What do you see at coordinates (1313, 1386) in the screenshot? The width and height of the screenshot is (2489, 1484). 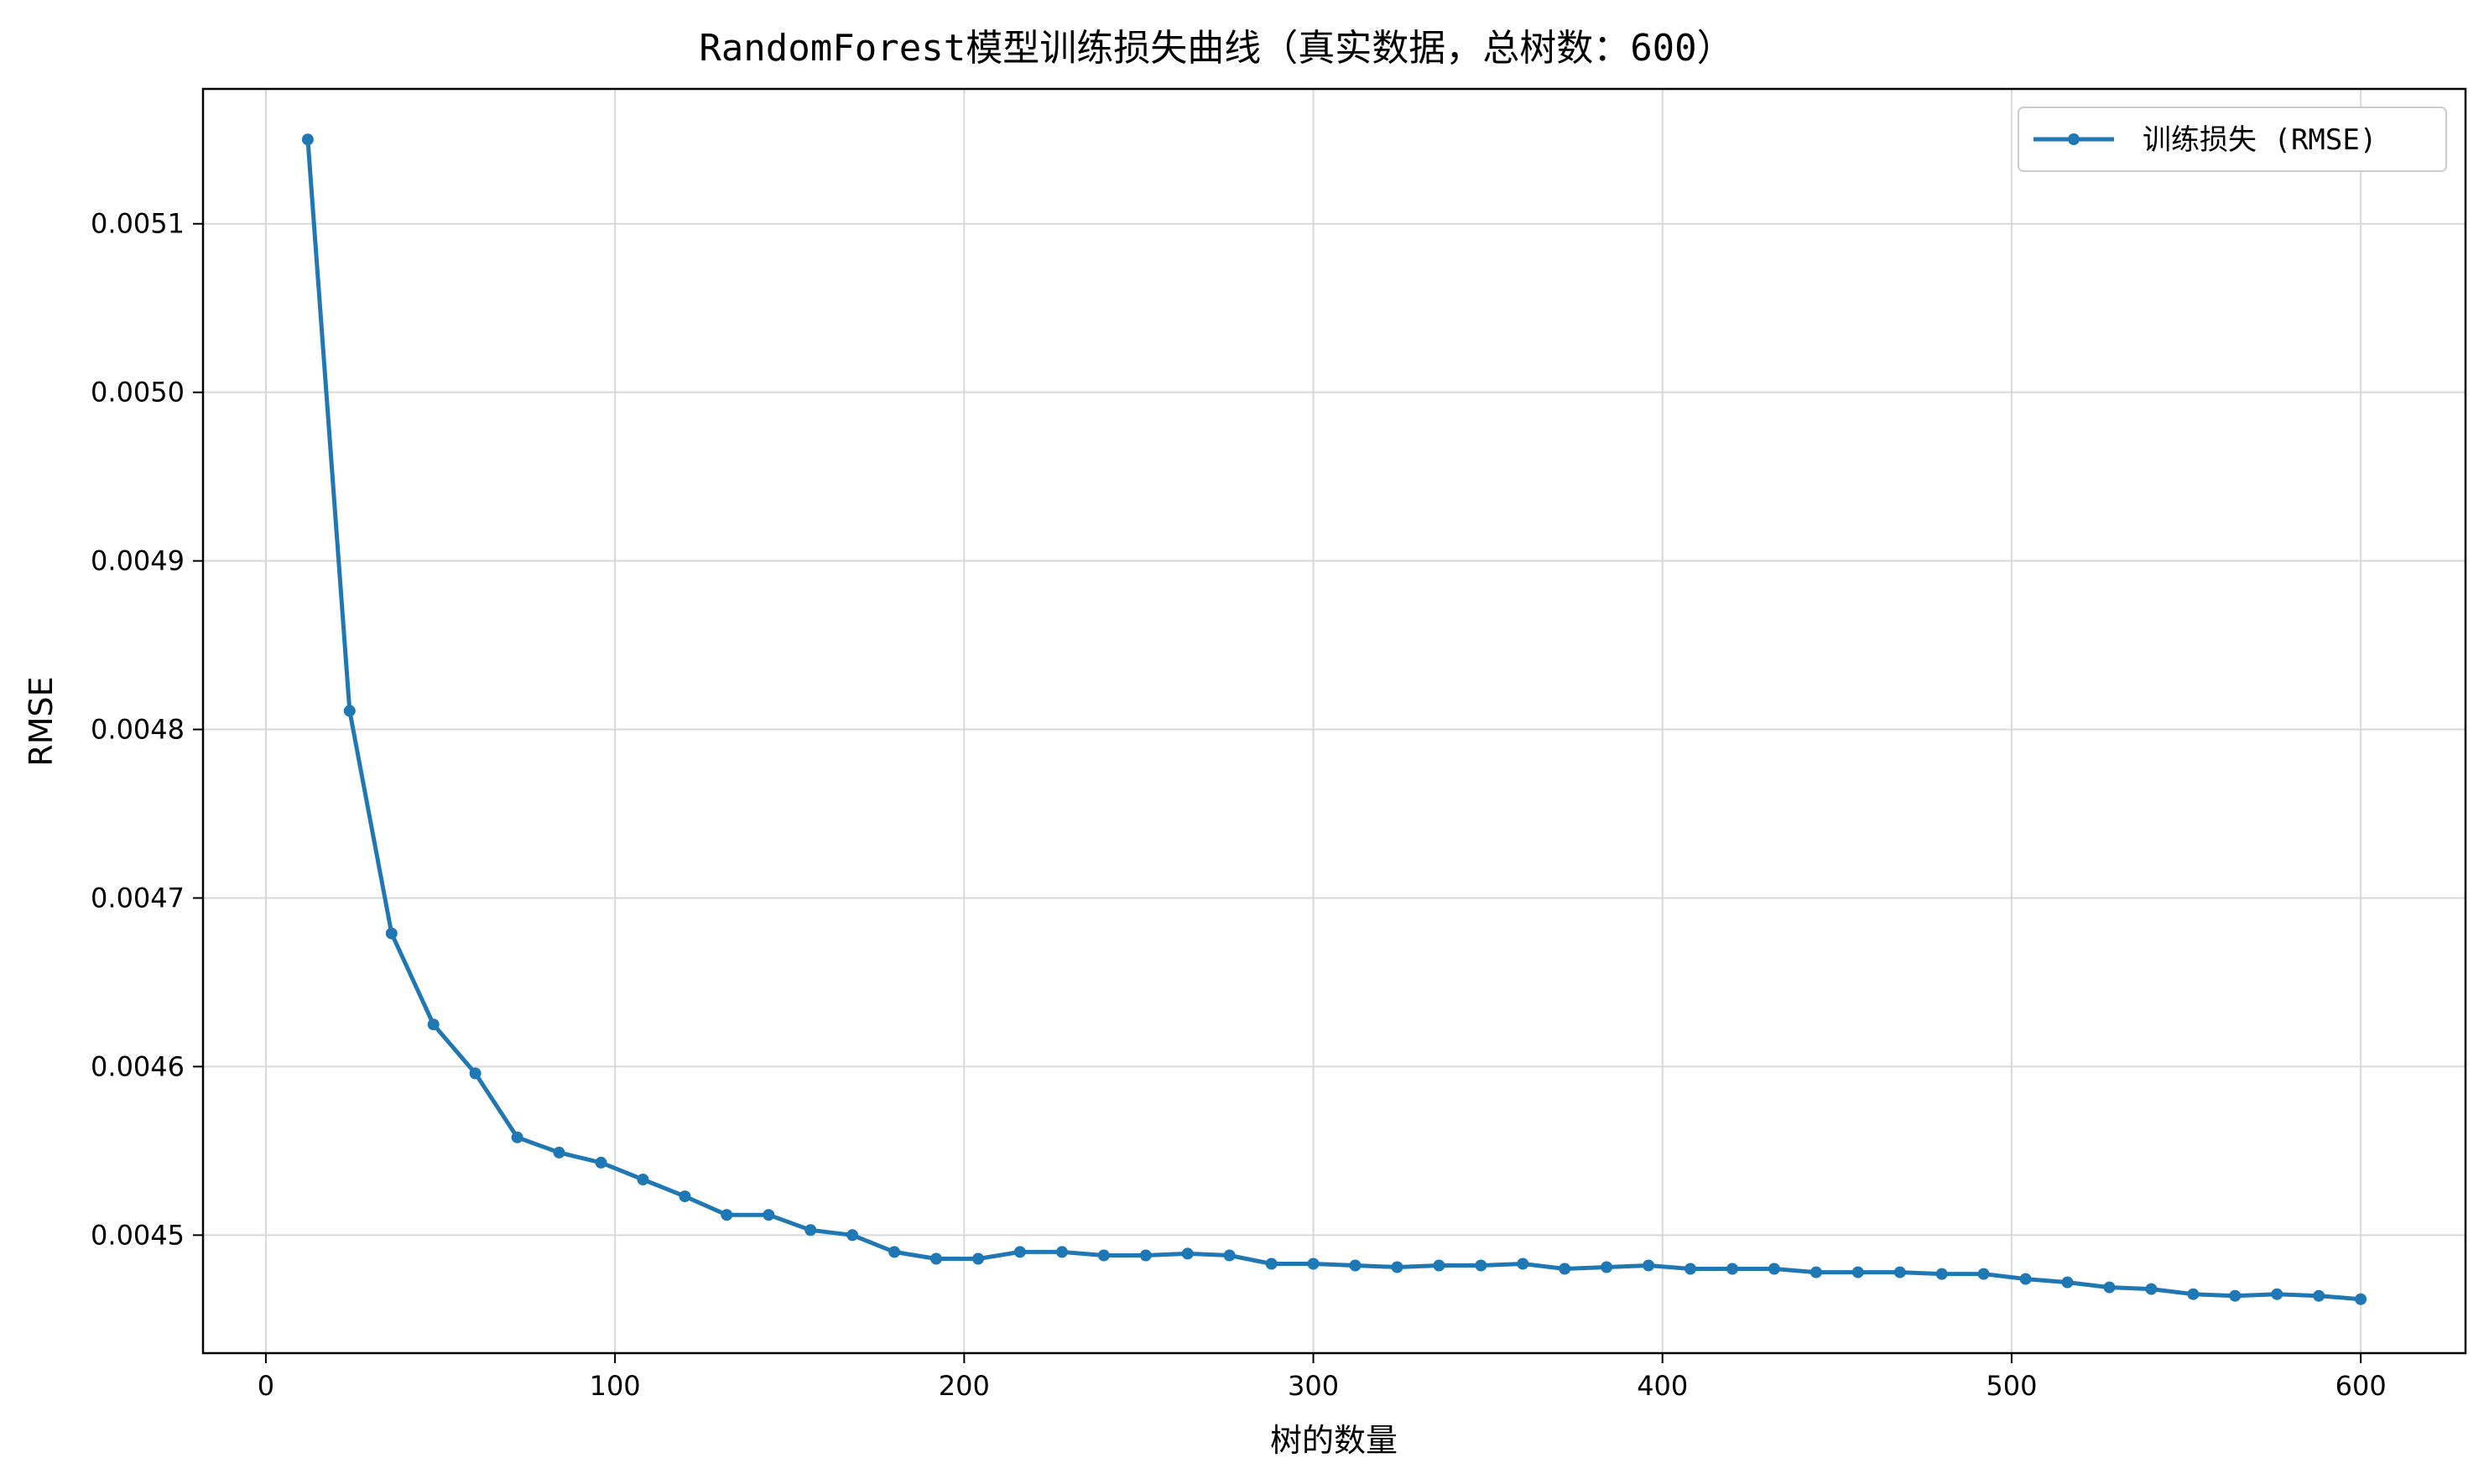 I see `x-tick-label: 300` at bounding box center [1313, 1386].